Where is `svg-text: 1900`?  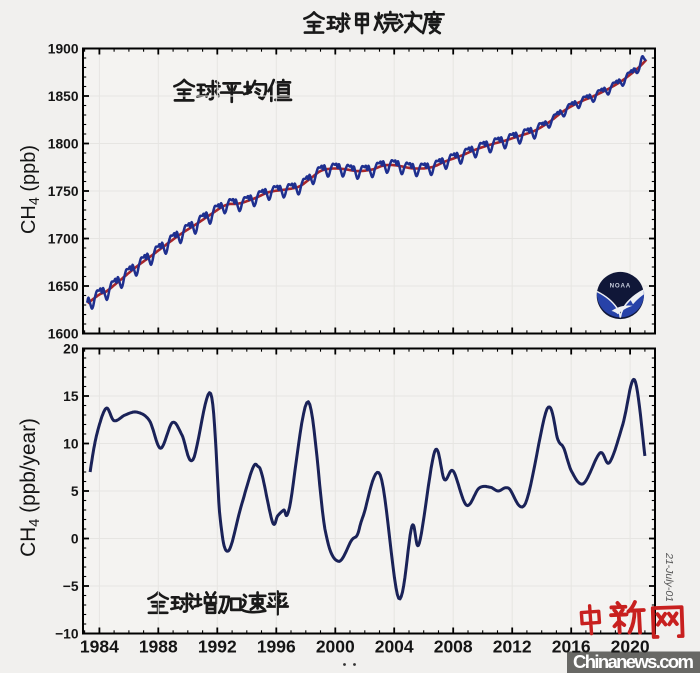 svg-text: 1900 is located at coordinates (63, 48).